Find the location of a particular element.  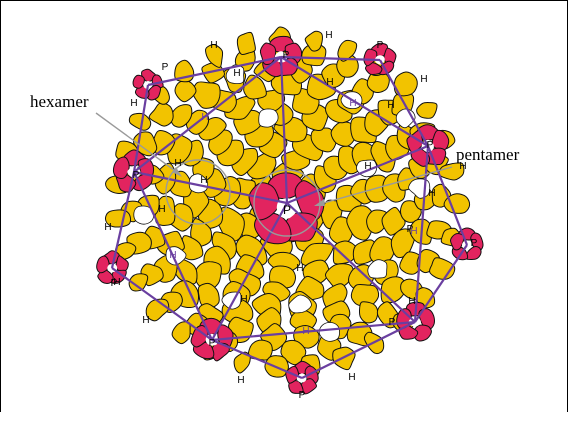

edge-left-tl is located at coordinates (141, 128).